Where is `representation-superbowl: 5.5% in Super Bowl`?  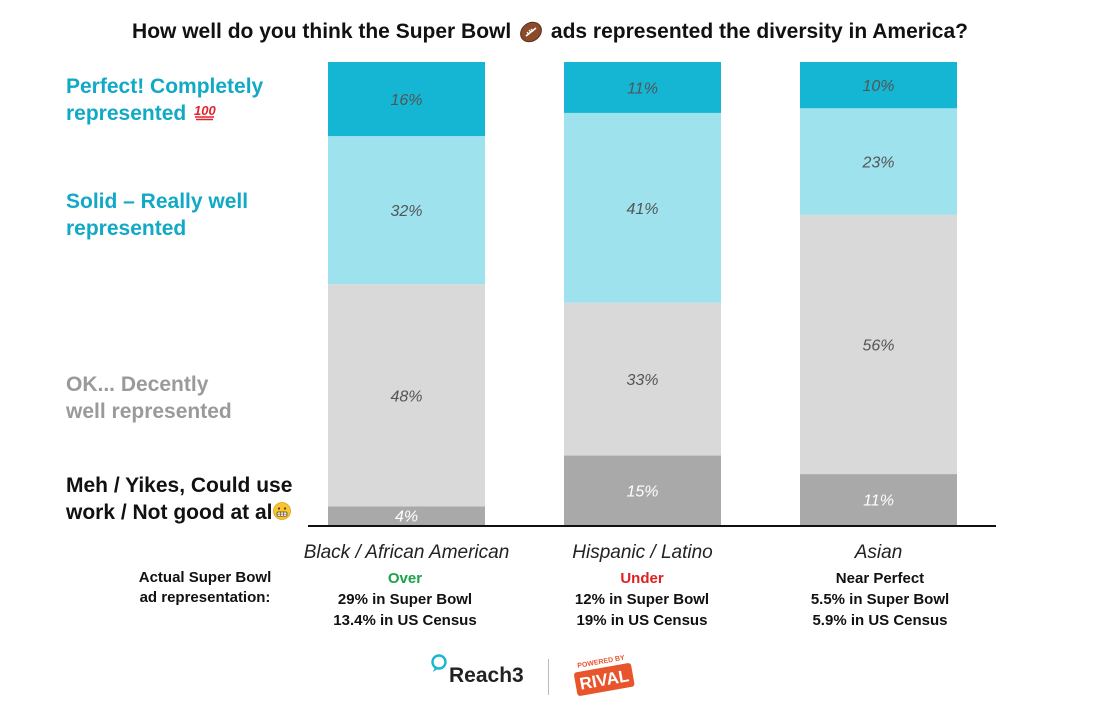 representation-superbowl: 5.5% in Super Bowl is located at coordinates (880, 599).